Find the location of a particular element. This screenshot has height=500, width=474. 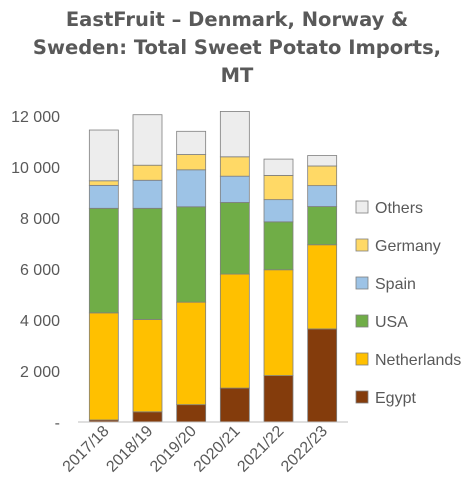

legend-swatch-usa is located at coordinates (362, 321).